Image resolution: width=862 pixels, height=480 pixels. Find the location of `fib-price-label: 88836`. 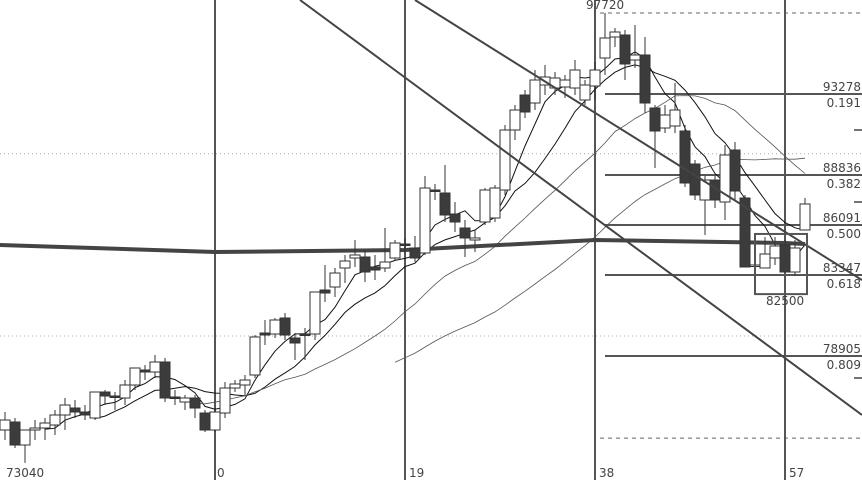

fib-price-label: 88836 is located at coordinates (842, 168).